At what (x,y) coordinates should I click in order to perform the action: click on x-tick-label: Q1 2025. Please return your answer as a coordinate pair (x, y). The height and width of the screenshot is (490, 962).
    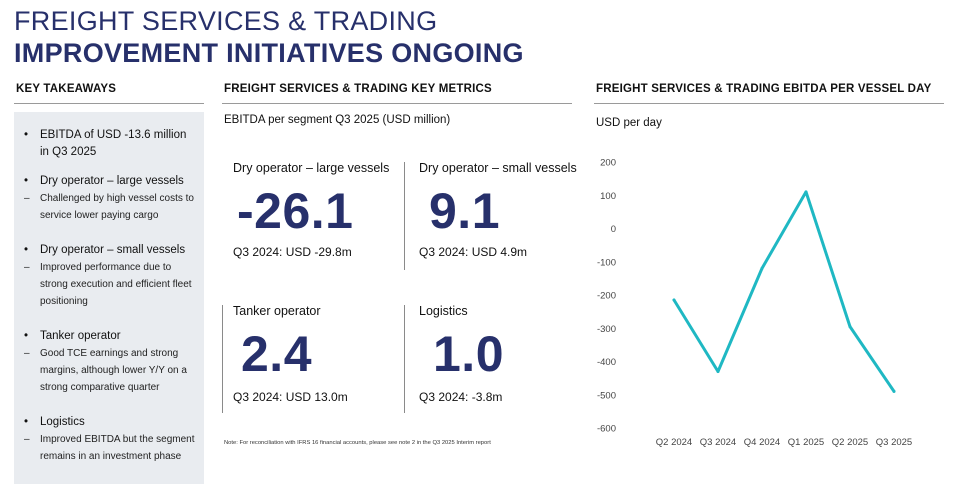
    Looking at the image, I should click on (806, 442).